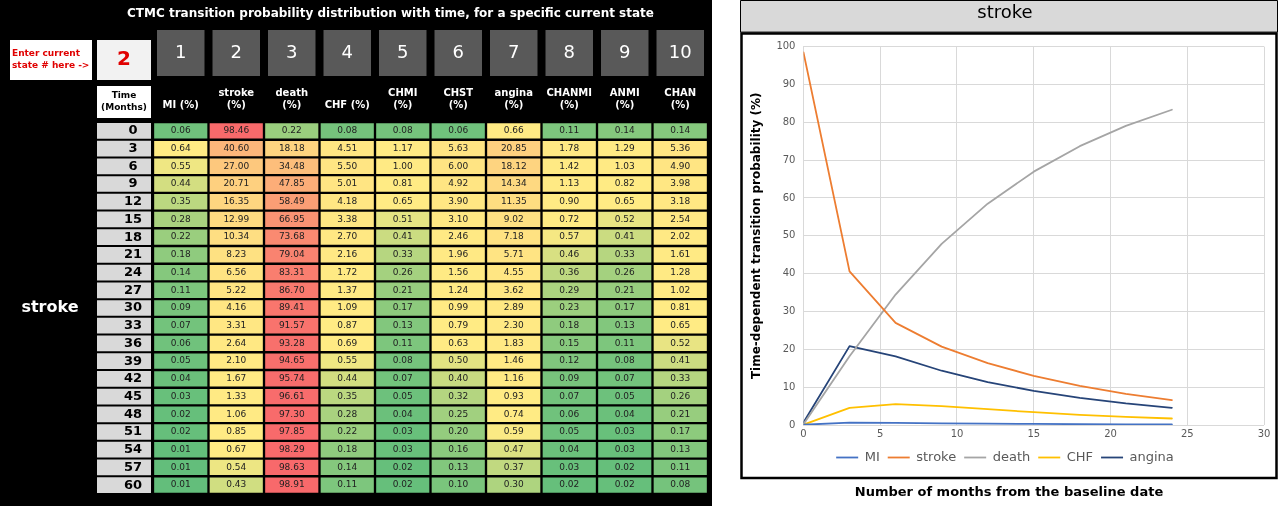 The image size is (1278, 506). I want to click on data-label: 0.20, so click(458, 431).